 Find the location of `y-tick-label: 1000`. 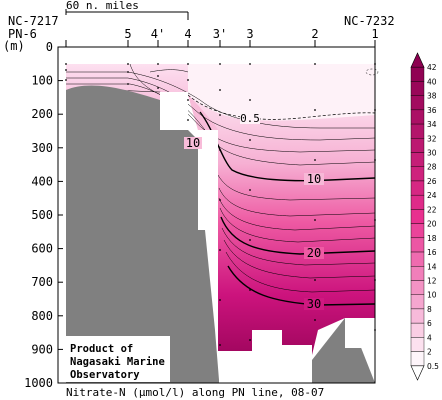

y-tick-label: 1000 is located at coordinates (38, 383).